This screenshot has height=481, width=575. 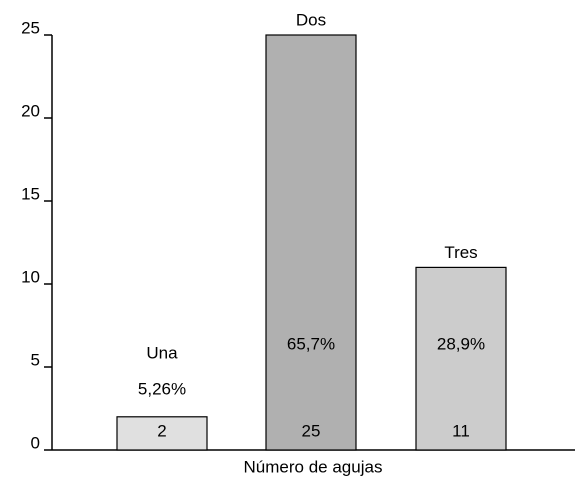 What do you see at coordinates (461, 430) in the screenshot?
I see `value-label: 11` at bounding box center [461, 430].